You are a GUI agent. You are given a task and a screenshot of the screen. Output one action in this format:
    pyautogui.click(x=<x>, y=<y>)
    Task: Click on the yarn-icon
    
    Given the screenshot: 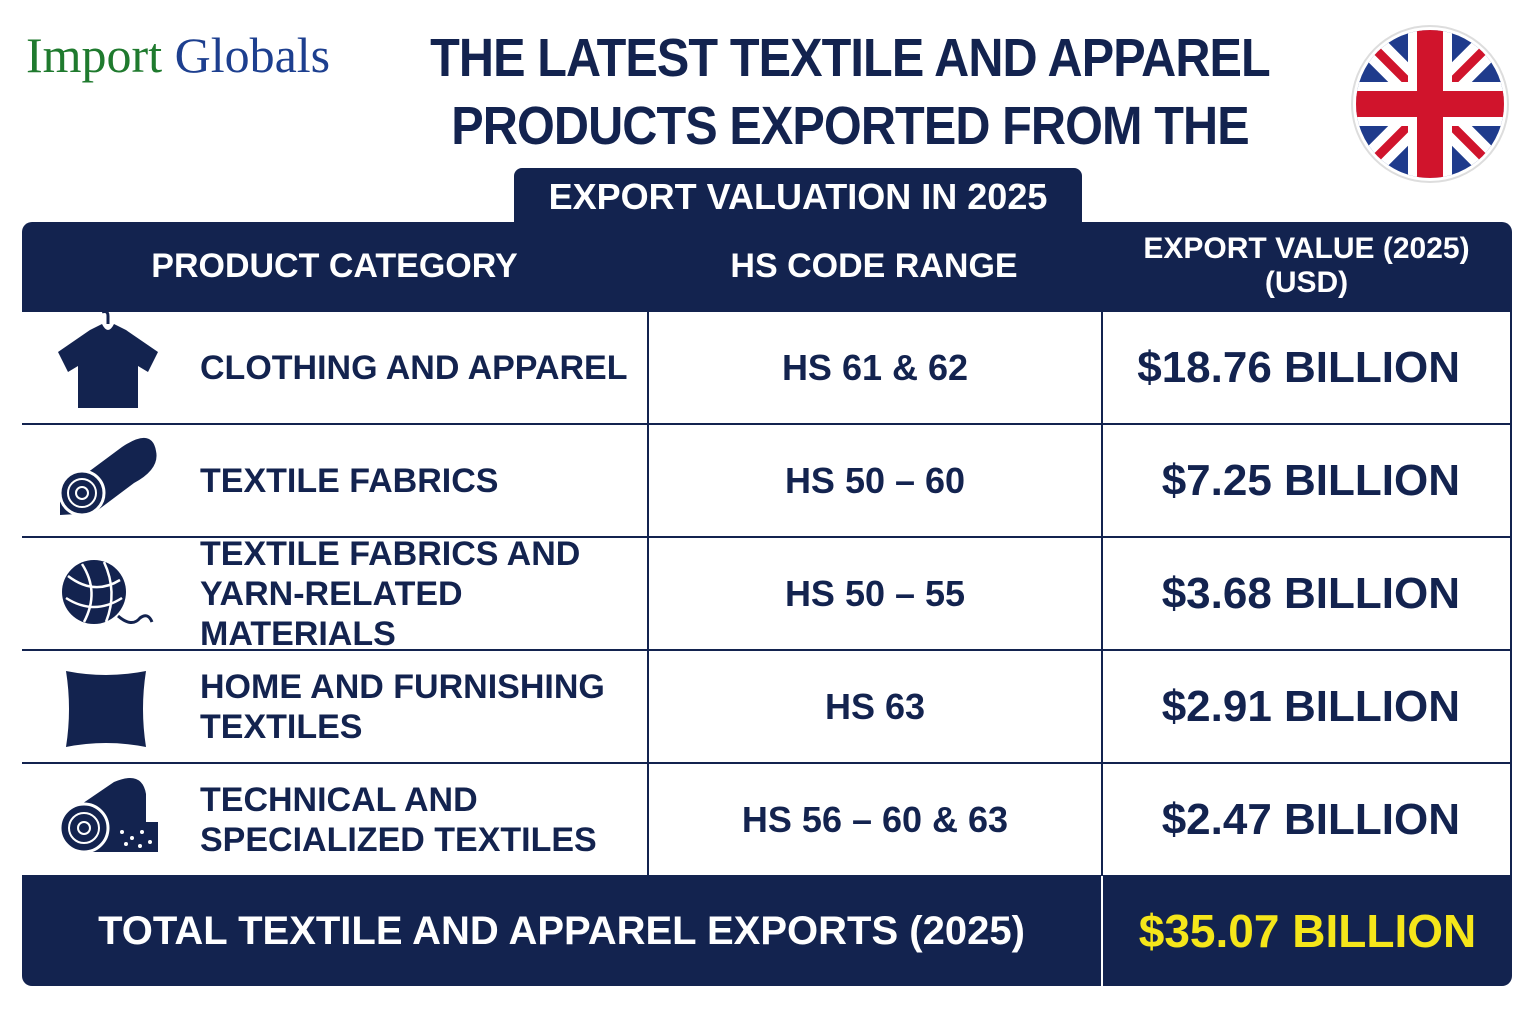 What is the action you would take?
    pyautogui.click(x=108, y=592)
    